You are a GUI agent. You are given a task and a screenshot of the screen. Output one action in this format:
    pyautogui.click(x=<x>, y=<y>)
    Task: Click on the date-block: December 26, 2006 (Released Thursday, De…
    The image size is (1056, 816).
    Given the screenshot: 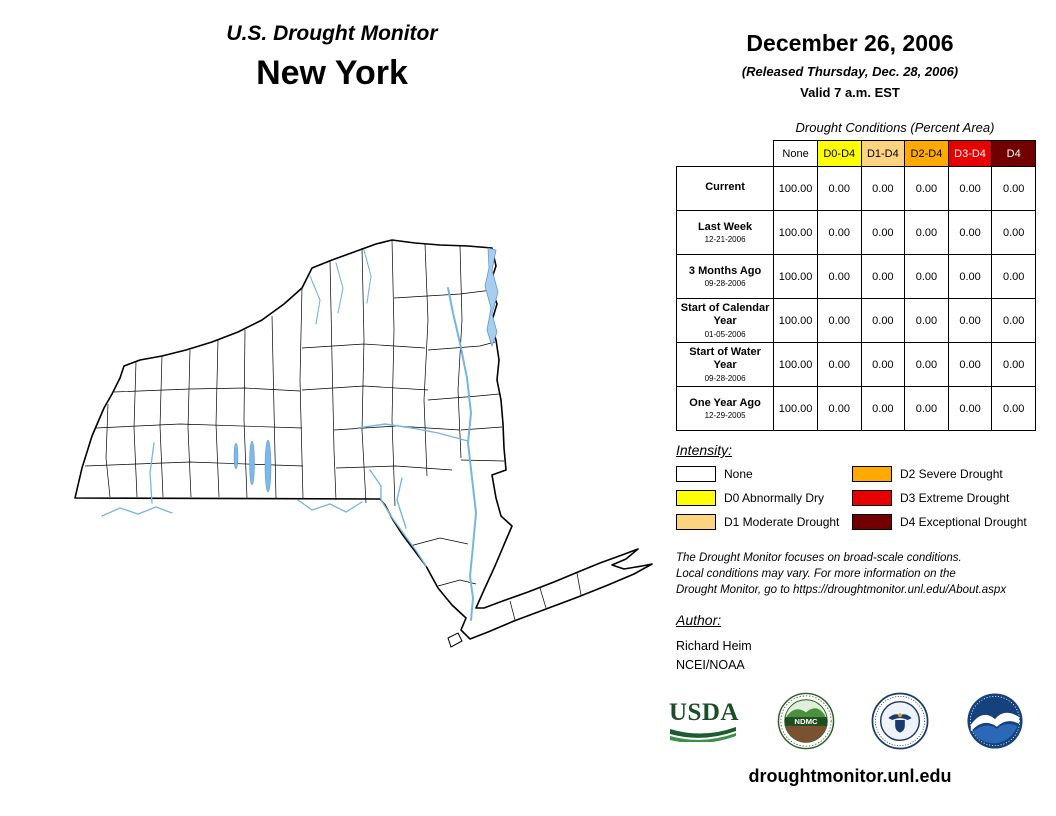 What is the action you would take?
    pyautogui.click(x=850, y=65)
    